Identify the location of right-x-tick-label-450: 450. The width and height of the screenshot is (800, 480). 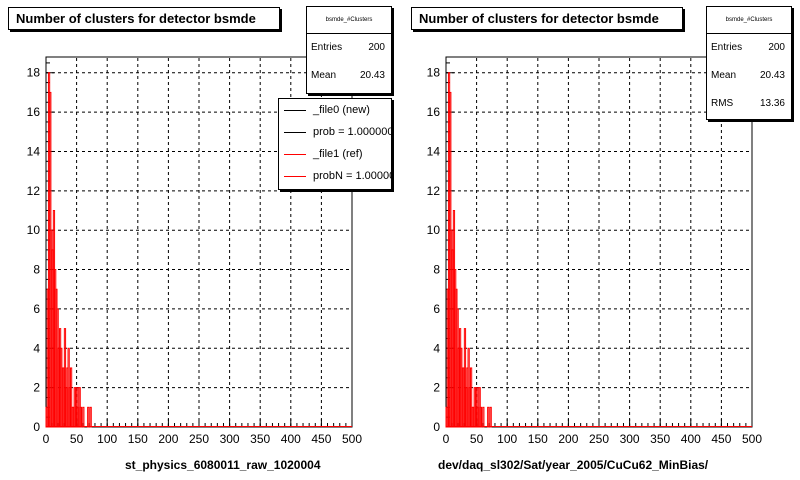
(721, 439).